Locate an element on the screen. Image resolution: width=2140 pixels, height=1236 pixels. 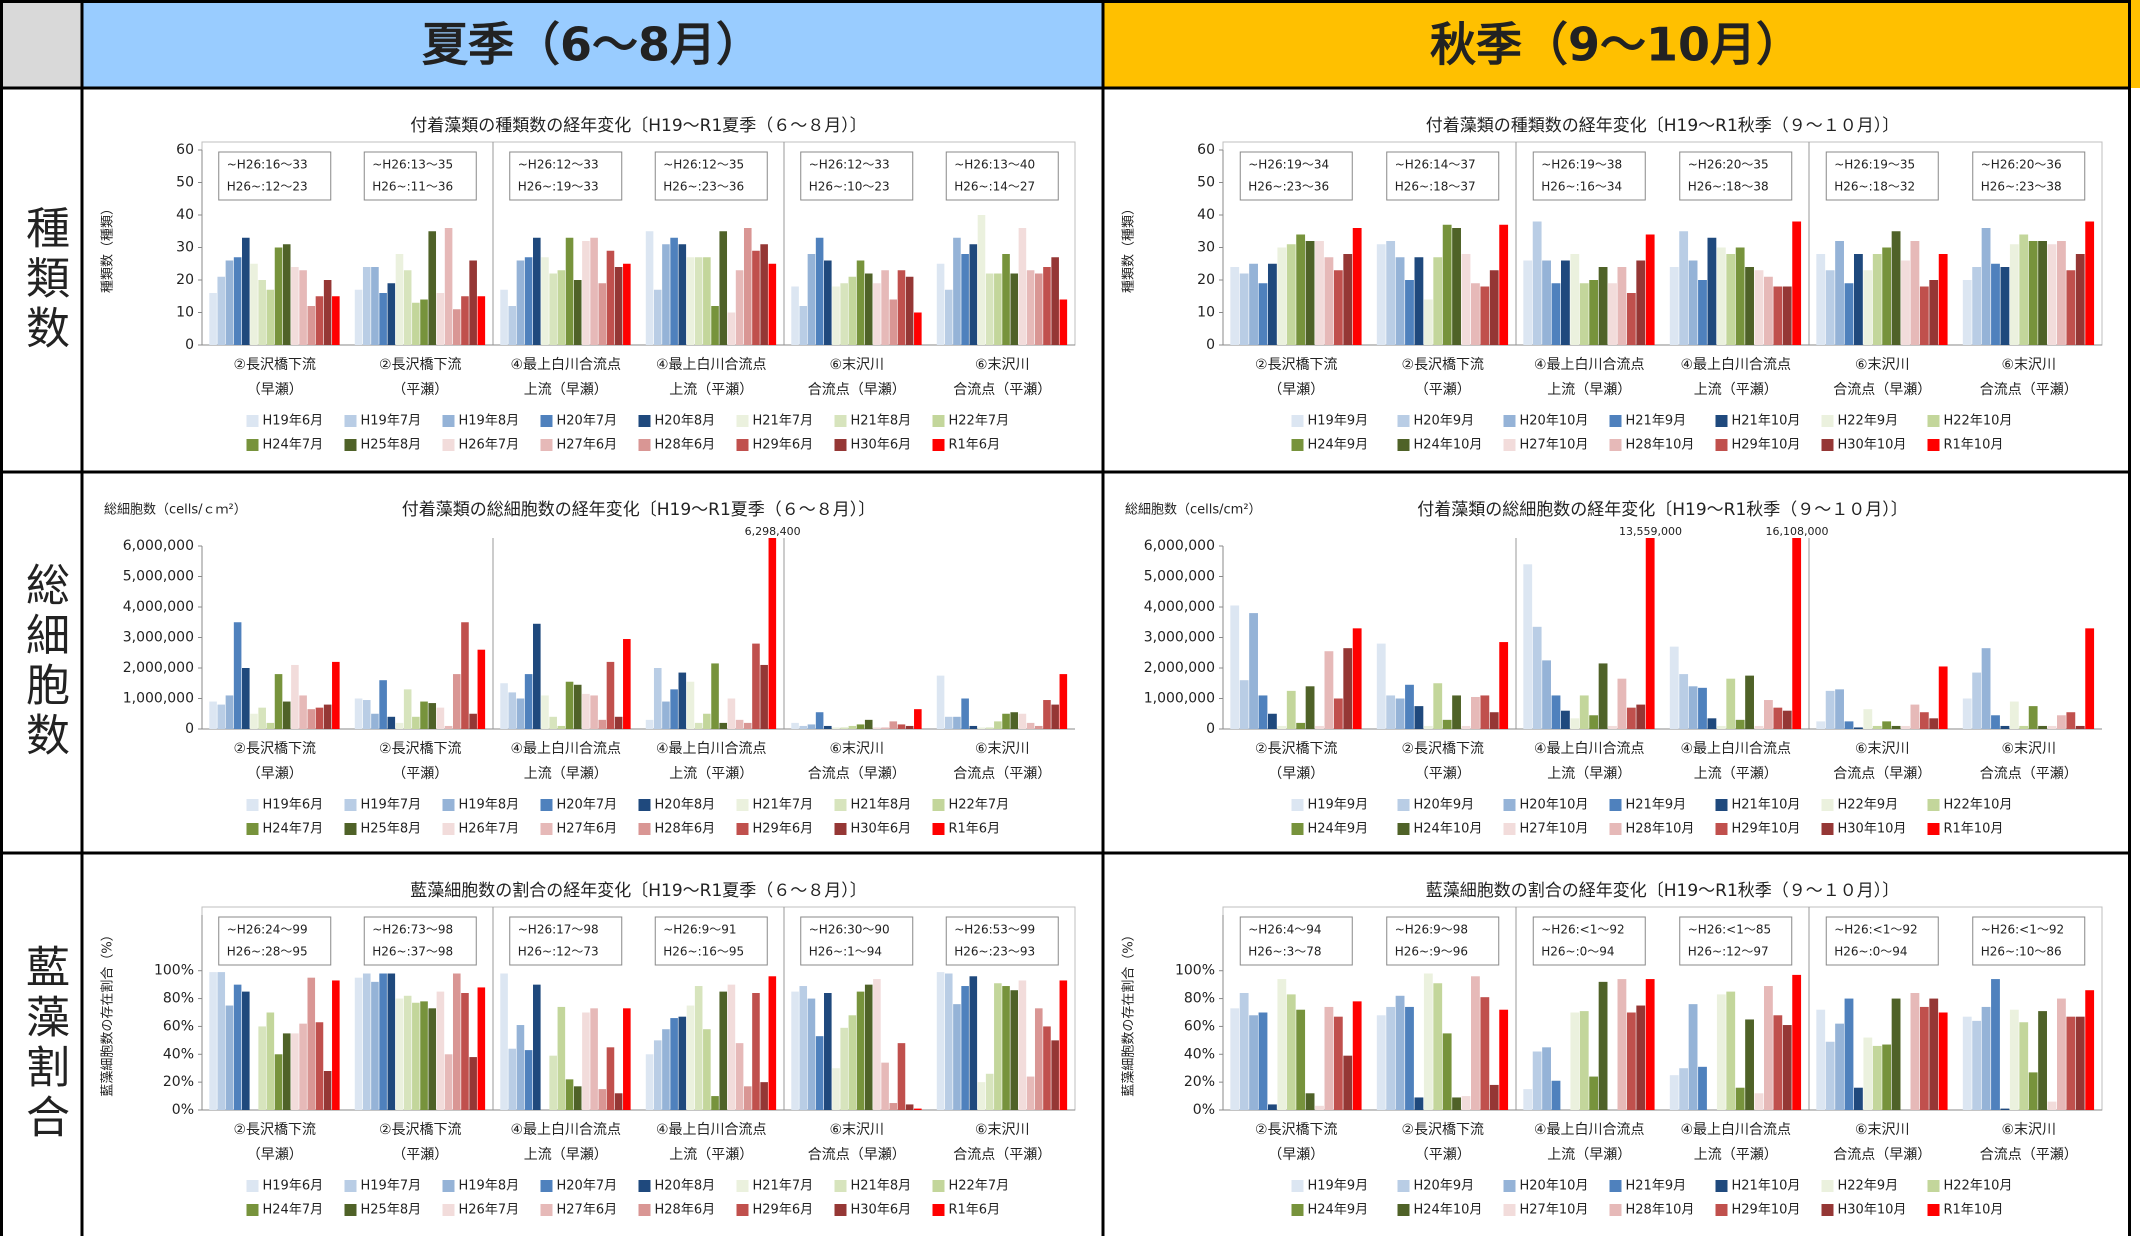
legend-label: H20年9月 is located at coordinates (1444, 1186).